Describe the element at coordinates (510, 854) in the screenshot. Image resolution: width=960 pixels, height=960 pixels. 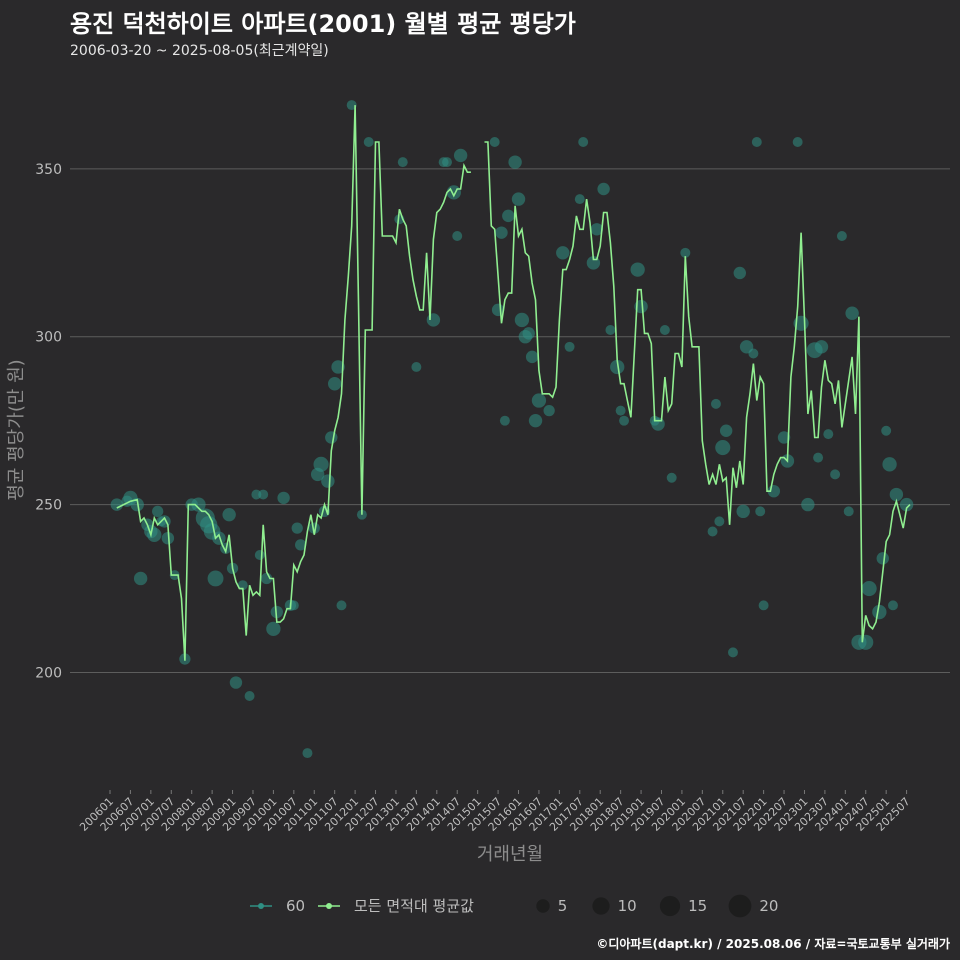
I see `x-axis-title: 거래년월` at that location.